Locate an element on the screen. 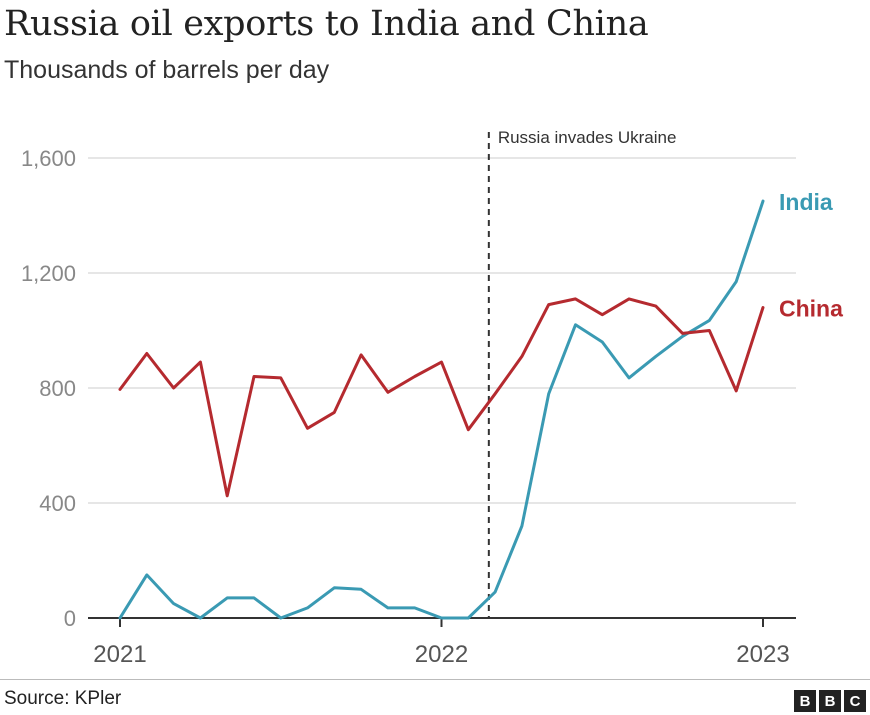 This screenshot has height=715, width=870. logo-letter: C is located at coordinates (855, 701).